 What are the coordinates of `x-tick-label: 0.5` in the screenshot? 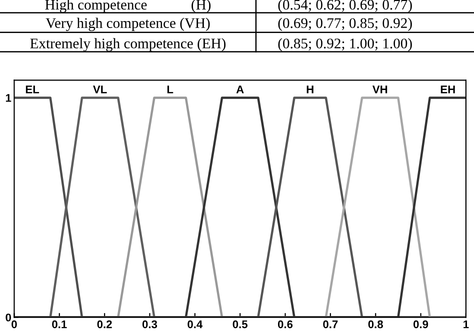 It's located at (240, 324).